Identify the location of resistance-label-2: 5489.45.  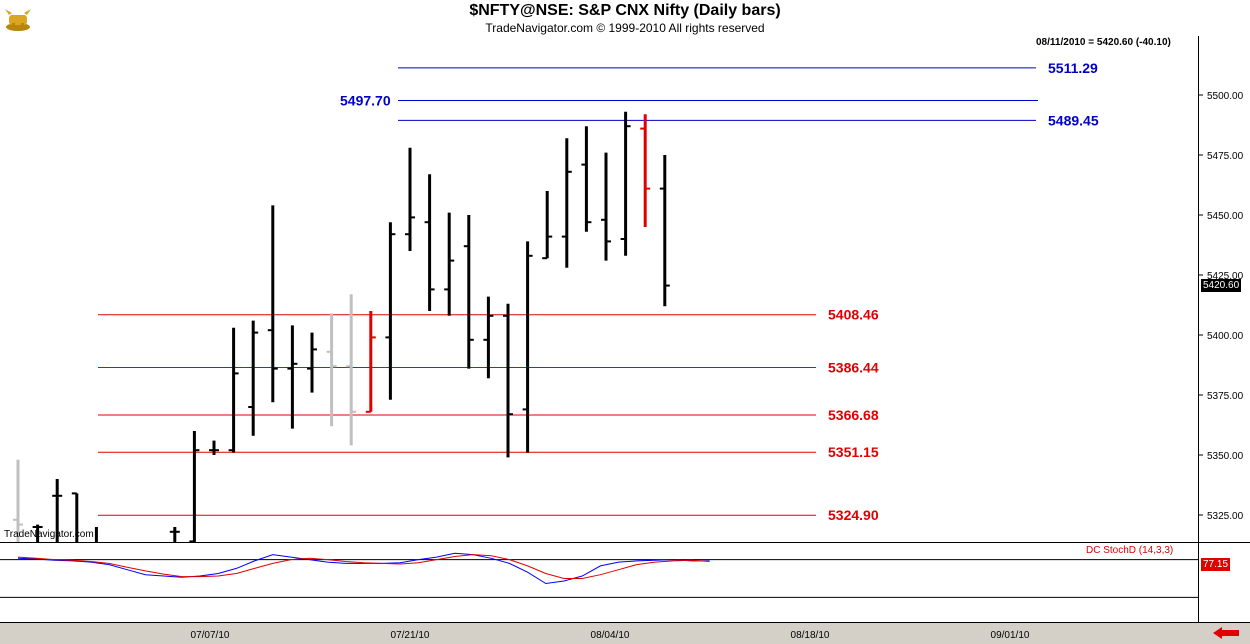
(1073, 120).